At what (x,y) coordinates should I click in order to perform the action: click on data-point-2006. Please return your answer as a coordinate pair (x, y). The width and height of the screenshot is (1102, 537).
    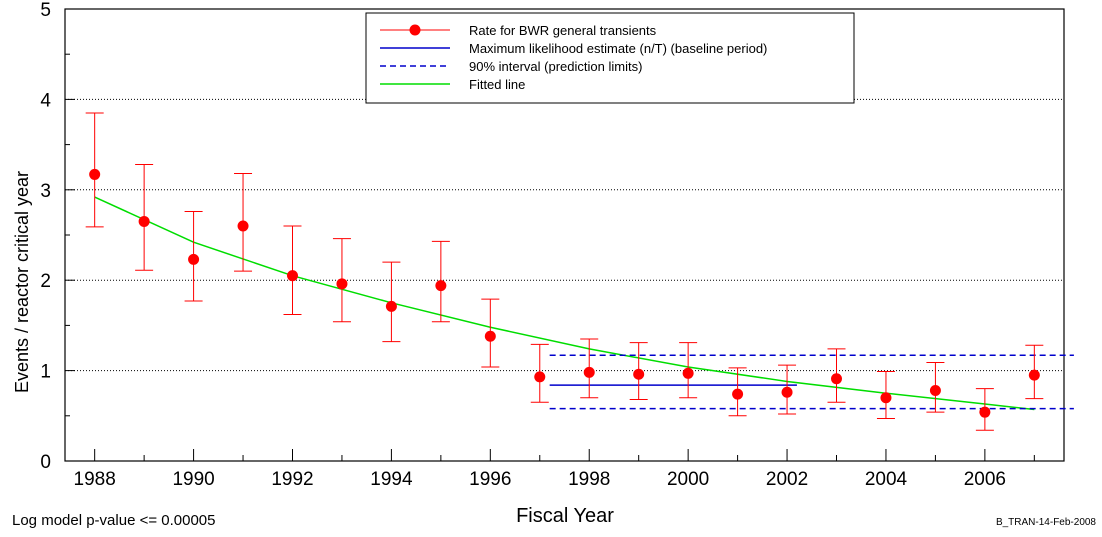
    Looking at the image, I should click on (984, 409).